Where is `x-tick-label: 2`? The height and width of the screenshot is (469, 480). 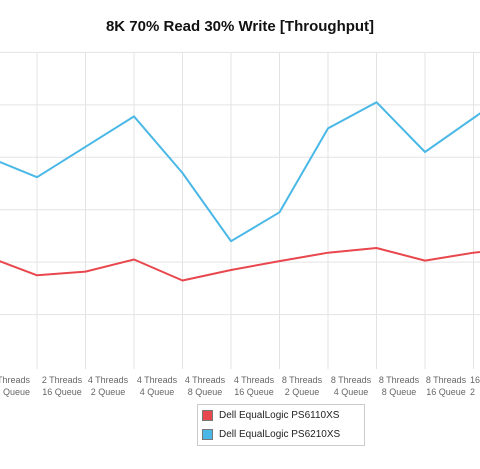
x-tick-label: 2 is located at coordinates (472, 392).